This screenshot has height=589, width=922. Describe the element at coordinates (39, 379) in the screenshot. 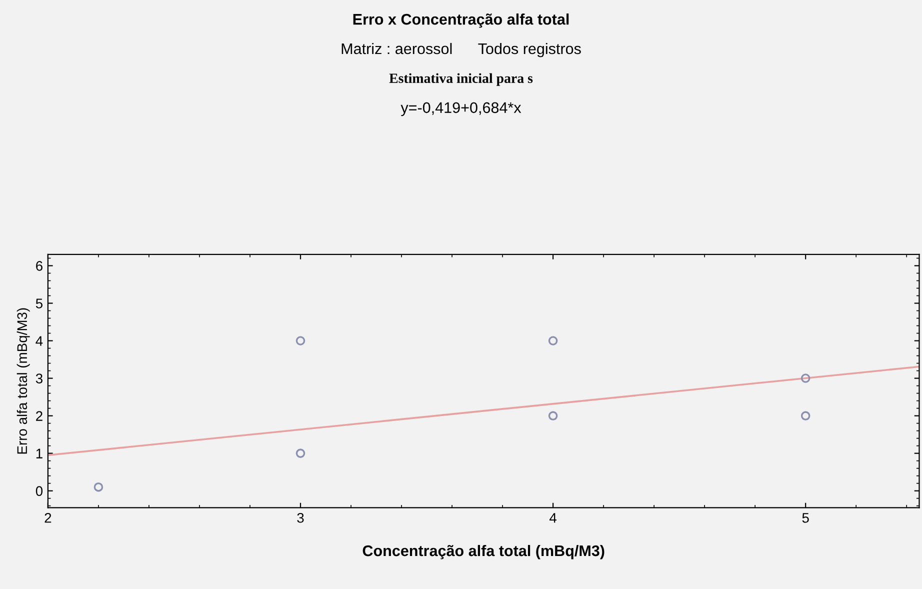

I see `y-tick-label: 3` at that location.